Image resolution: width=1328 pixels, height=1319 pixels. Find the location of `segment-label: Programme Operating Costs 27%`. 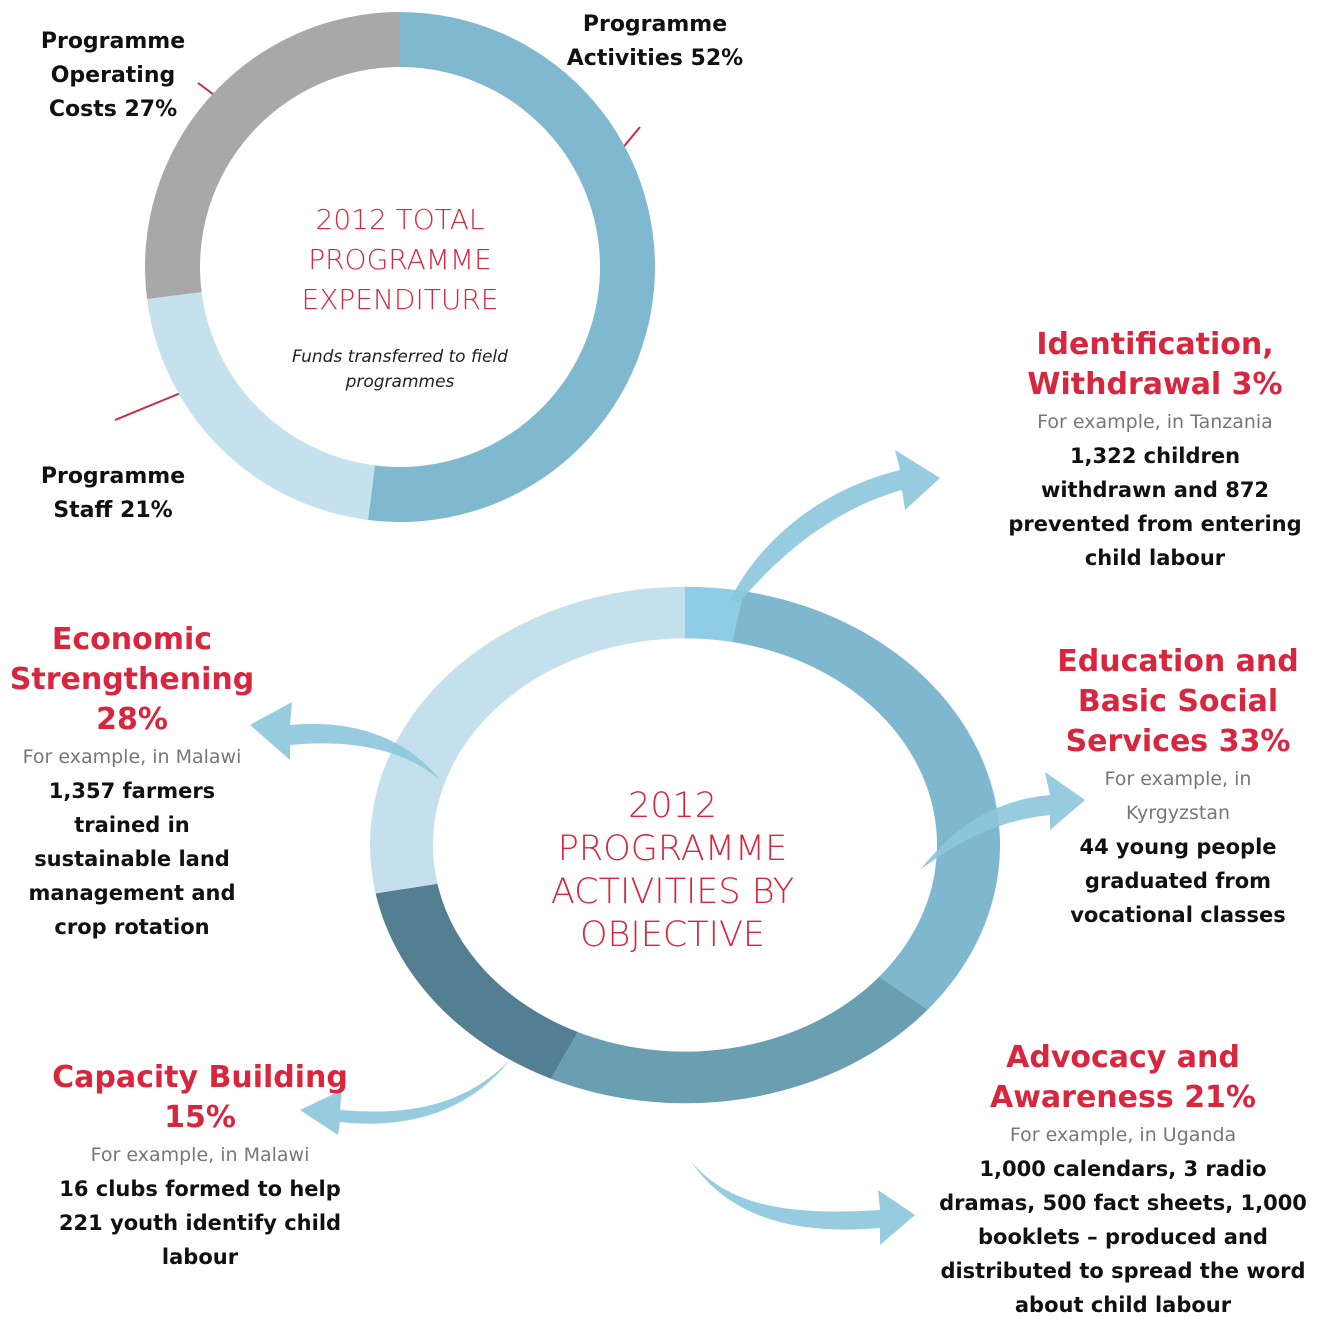

segment-label: Programme Operating Costs 27% is located at coordinates (113, 76).